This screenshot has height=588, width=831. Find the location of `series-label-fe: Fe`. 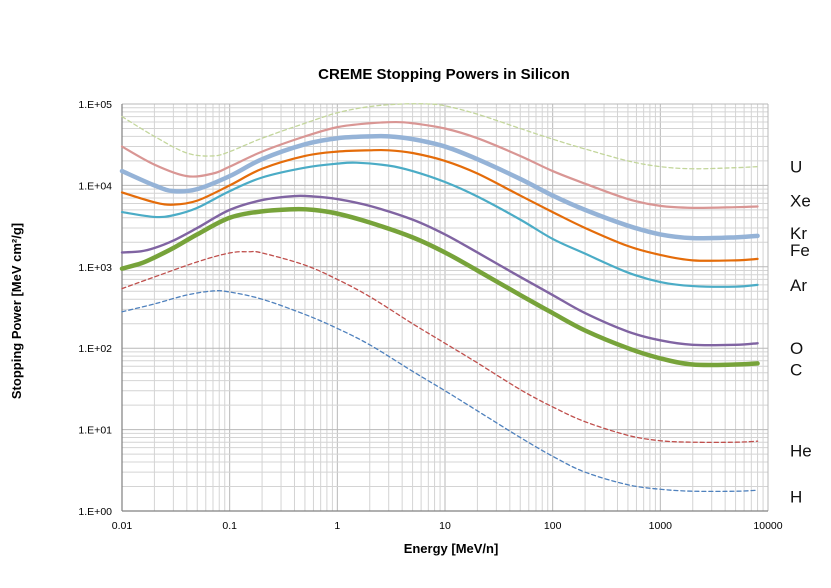

series-label-fe: Fe is located at coordinates (800, 250).